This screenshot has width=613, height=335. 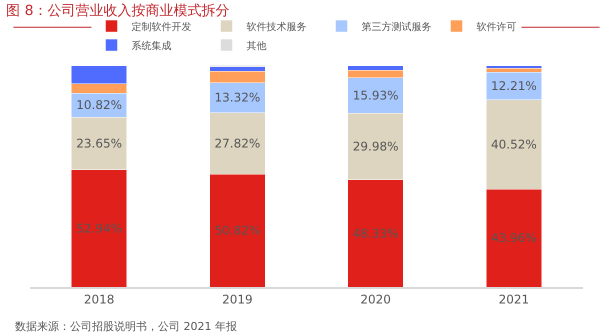 What do you see at coordinates (152, 46) in the screenshot?
I see `legend-label: 系统集成` at bounding box center [152, 46].